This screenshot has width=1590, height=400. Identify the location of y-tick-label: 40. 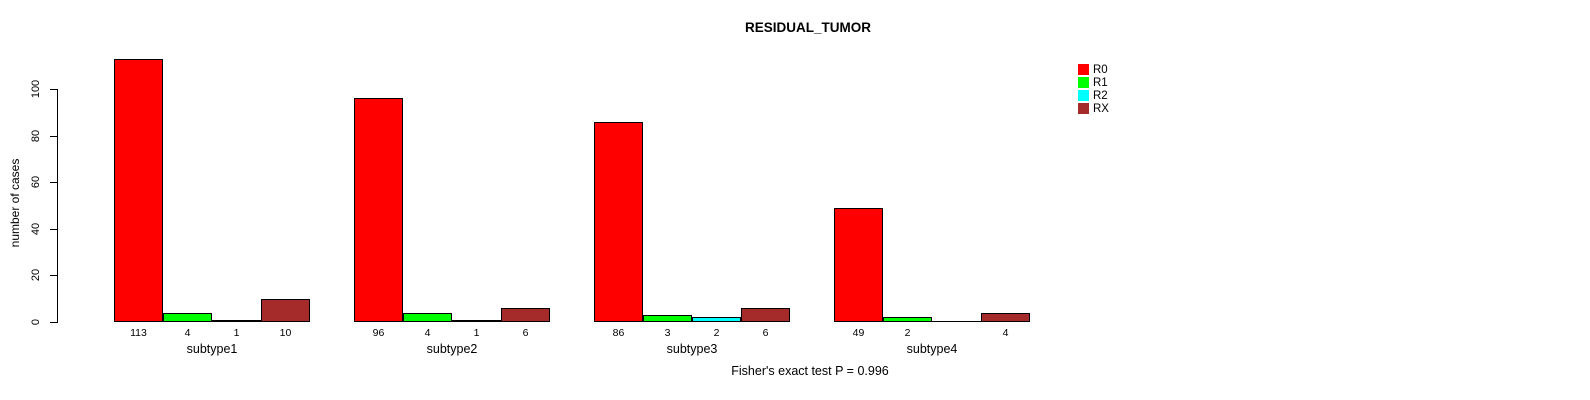
(36, 229).